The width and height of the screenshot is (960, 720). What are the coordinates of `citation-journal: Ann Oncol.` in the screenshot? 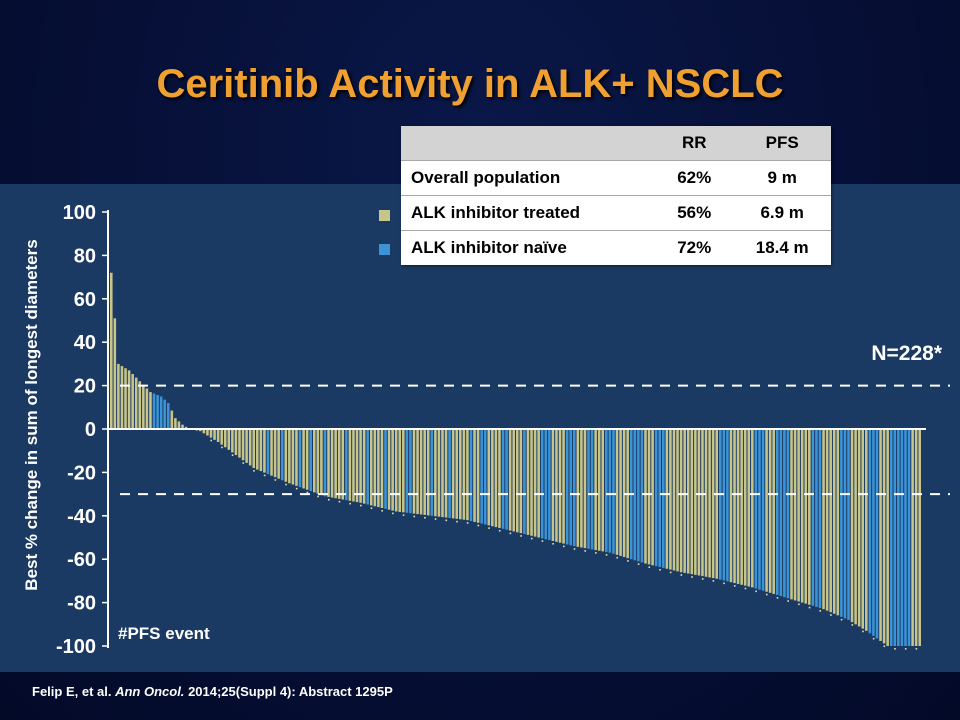 It's located at (150, 691).